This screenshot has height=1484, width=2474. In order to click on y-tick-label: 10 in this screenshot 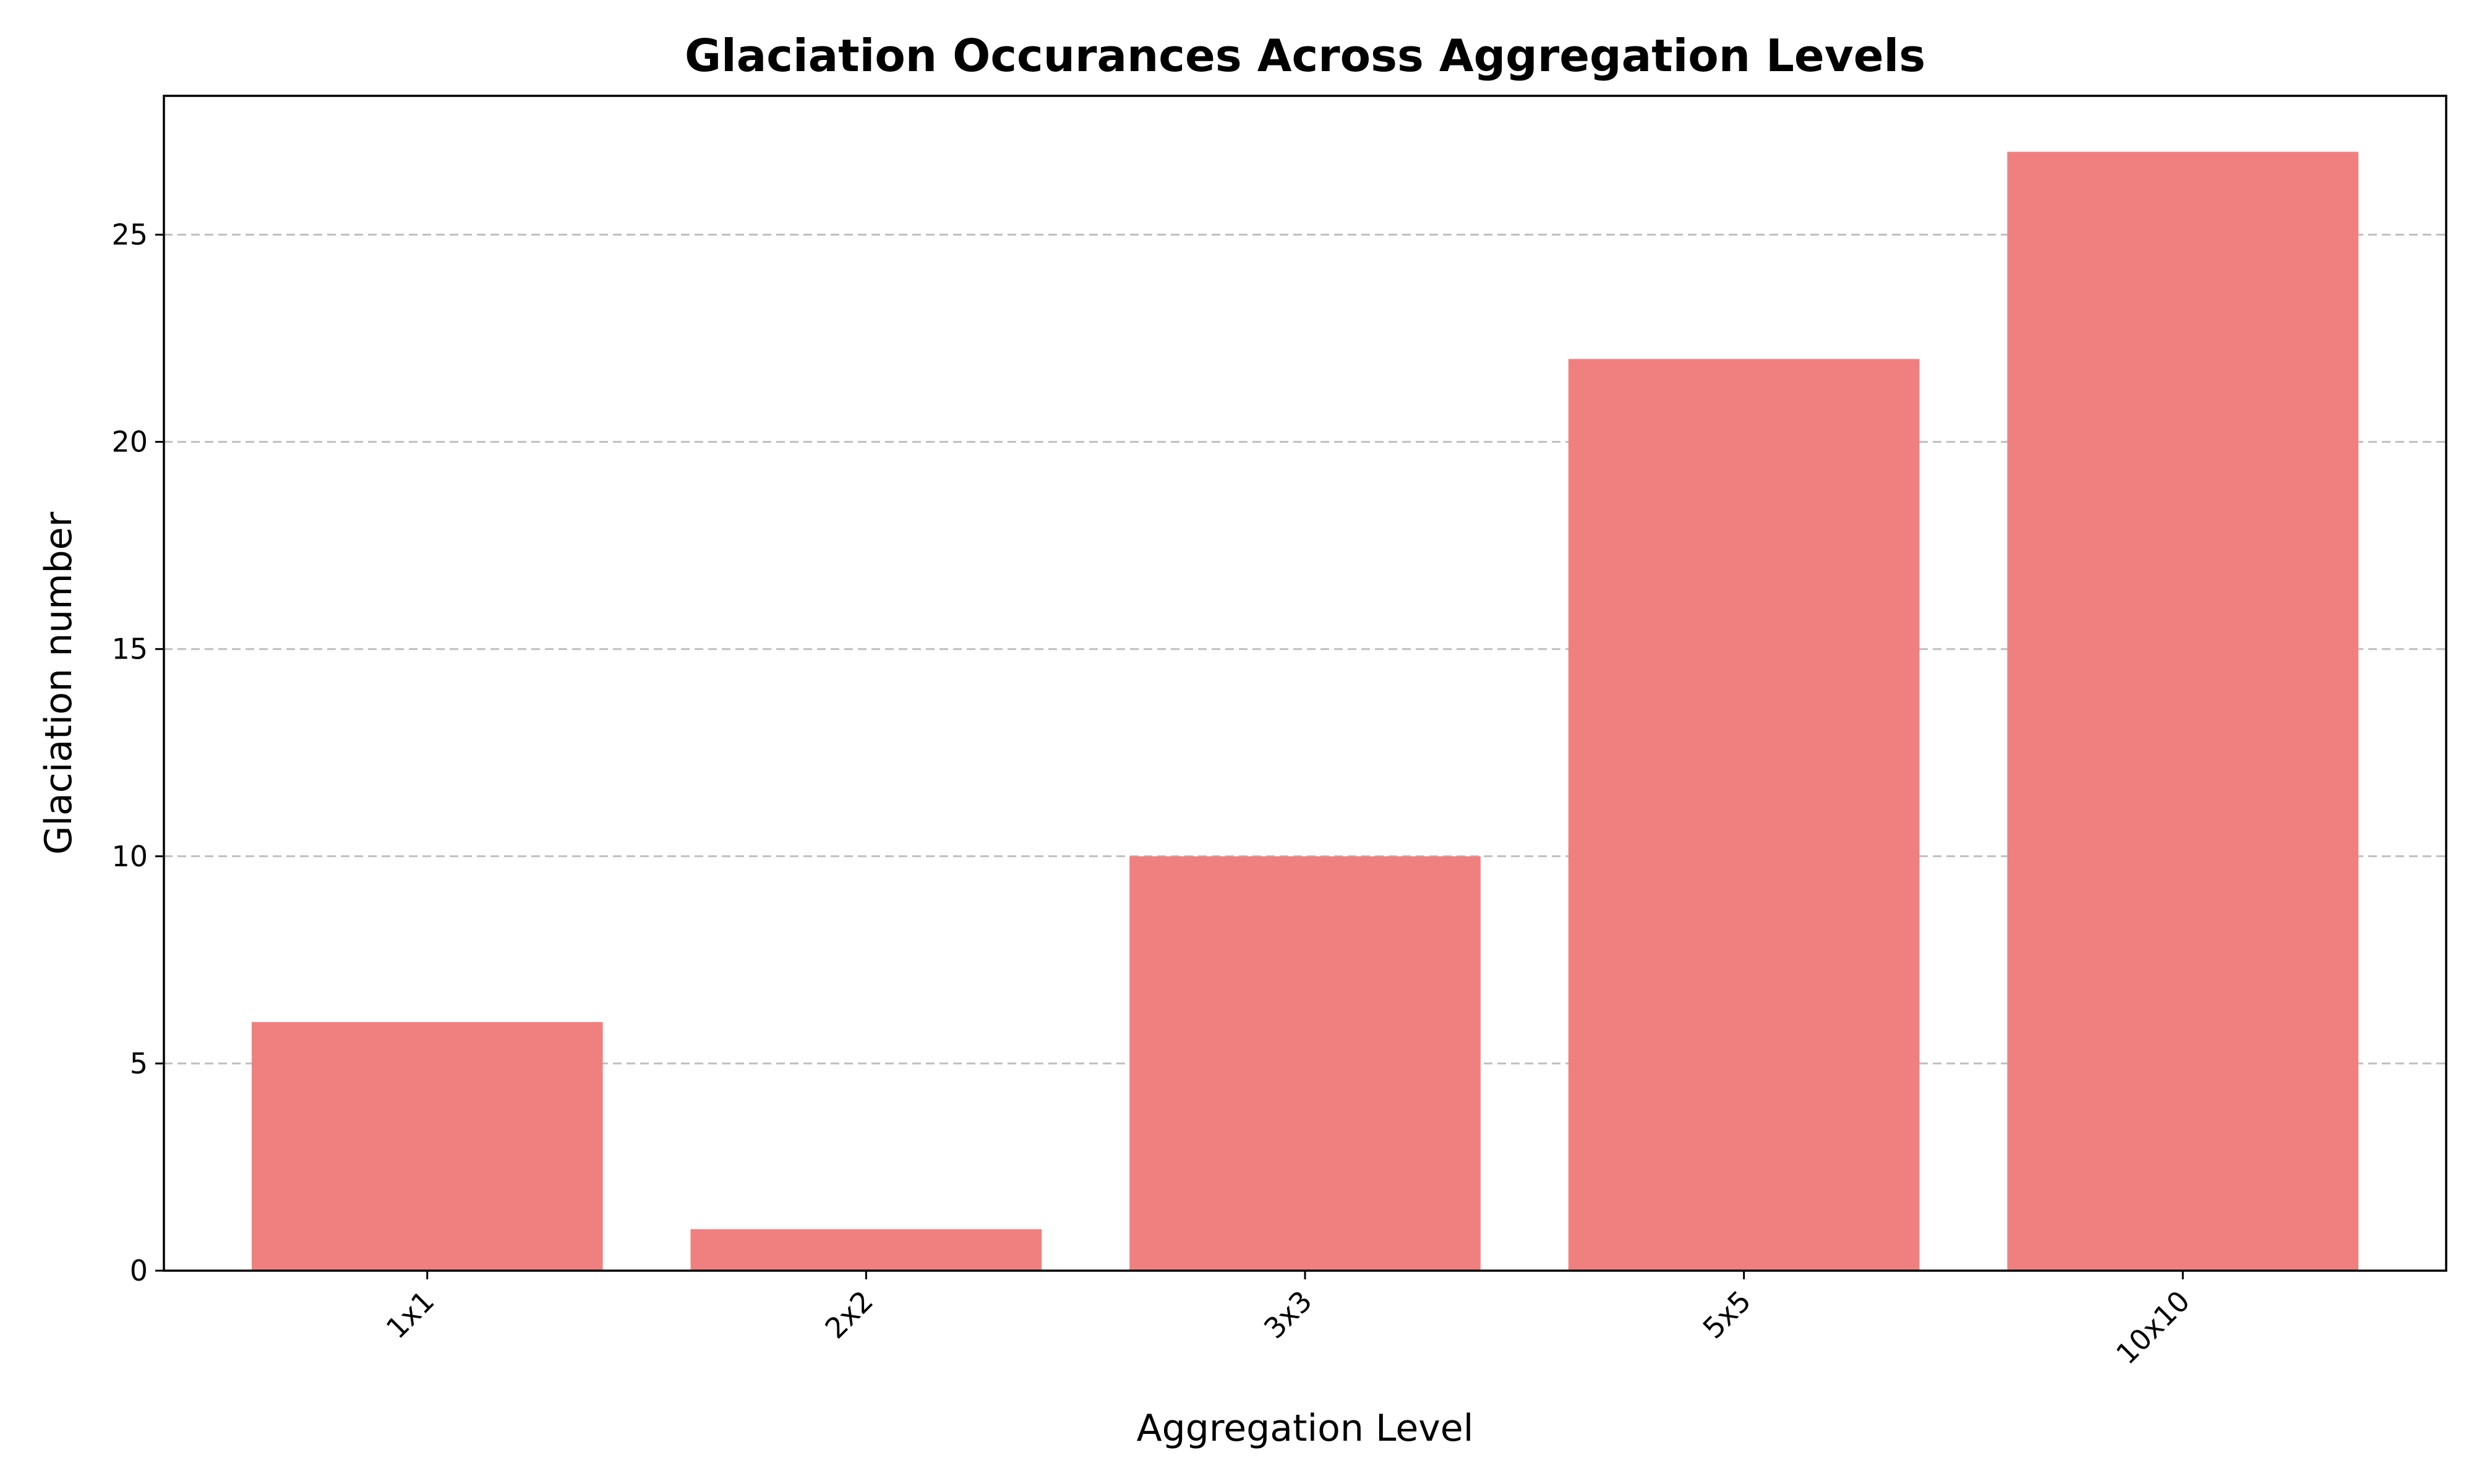, I will do `click(129, 856)`.